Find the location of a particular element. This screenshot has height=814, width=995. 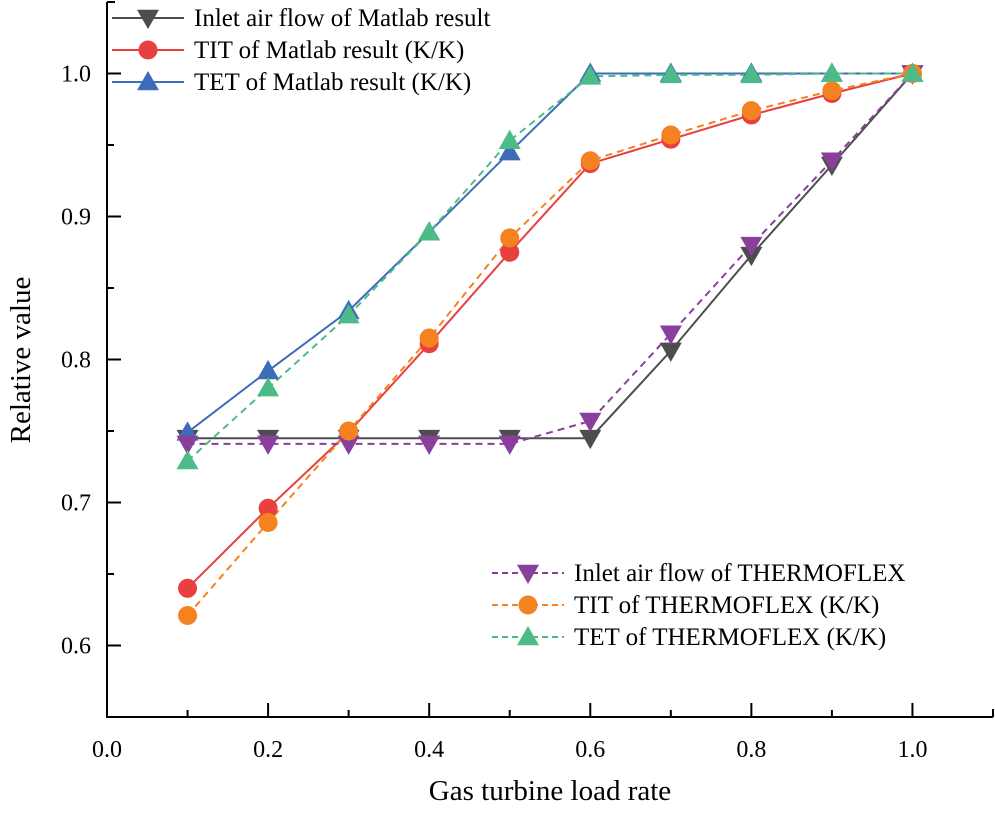

legend-label: Inlet air flow of Matlab result is located at coordinates (342, 18).